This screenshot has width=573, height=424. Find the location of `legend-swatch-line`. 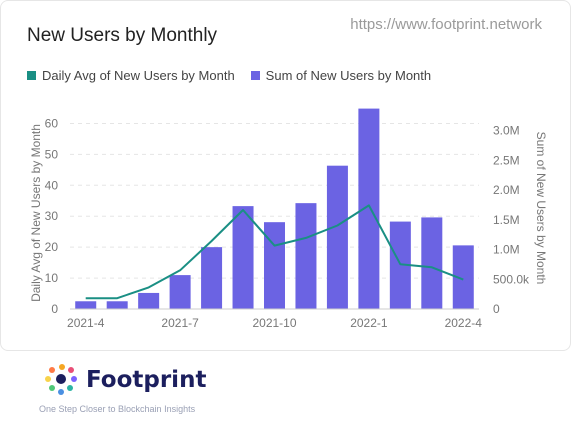

legend-swatch-line is located at coordinates (31, 75).